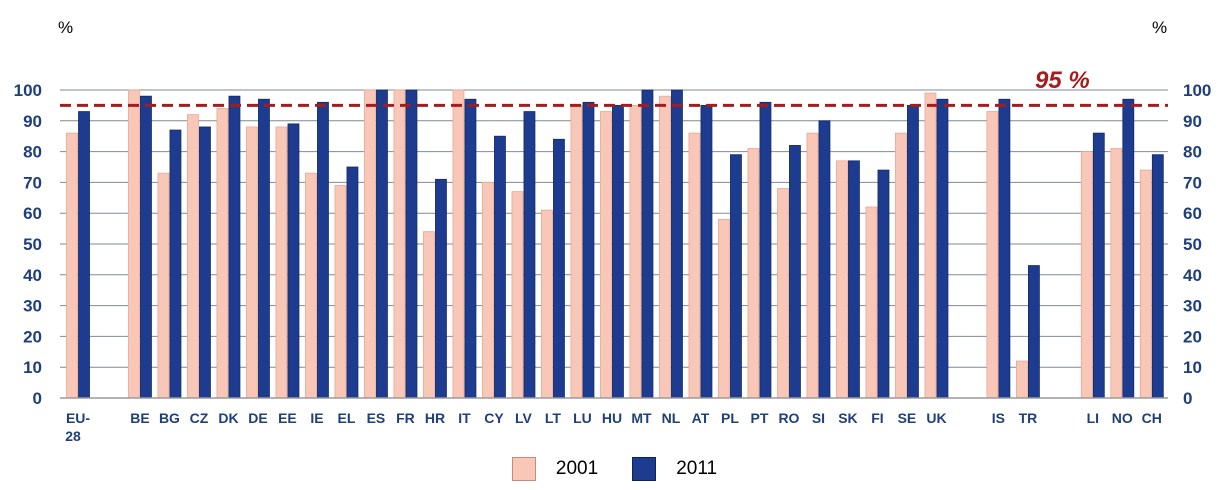 The width and height of the screenshot is (1219, 490). Describe the element at coordinates (1028, 418) in the screenshot. I see `x-tick-label: TR` at that location.